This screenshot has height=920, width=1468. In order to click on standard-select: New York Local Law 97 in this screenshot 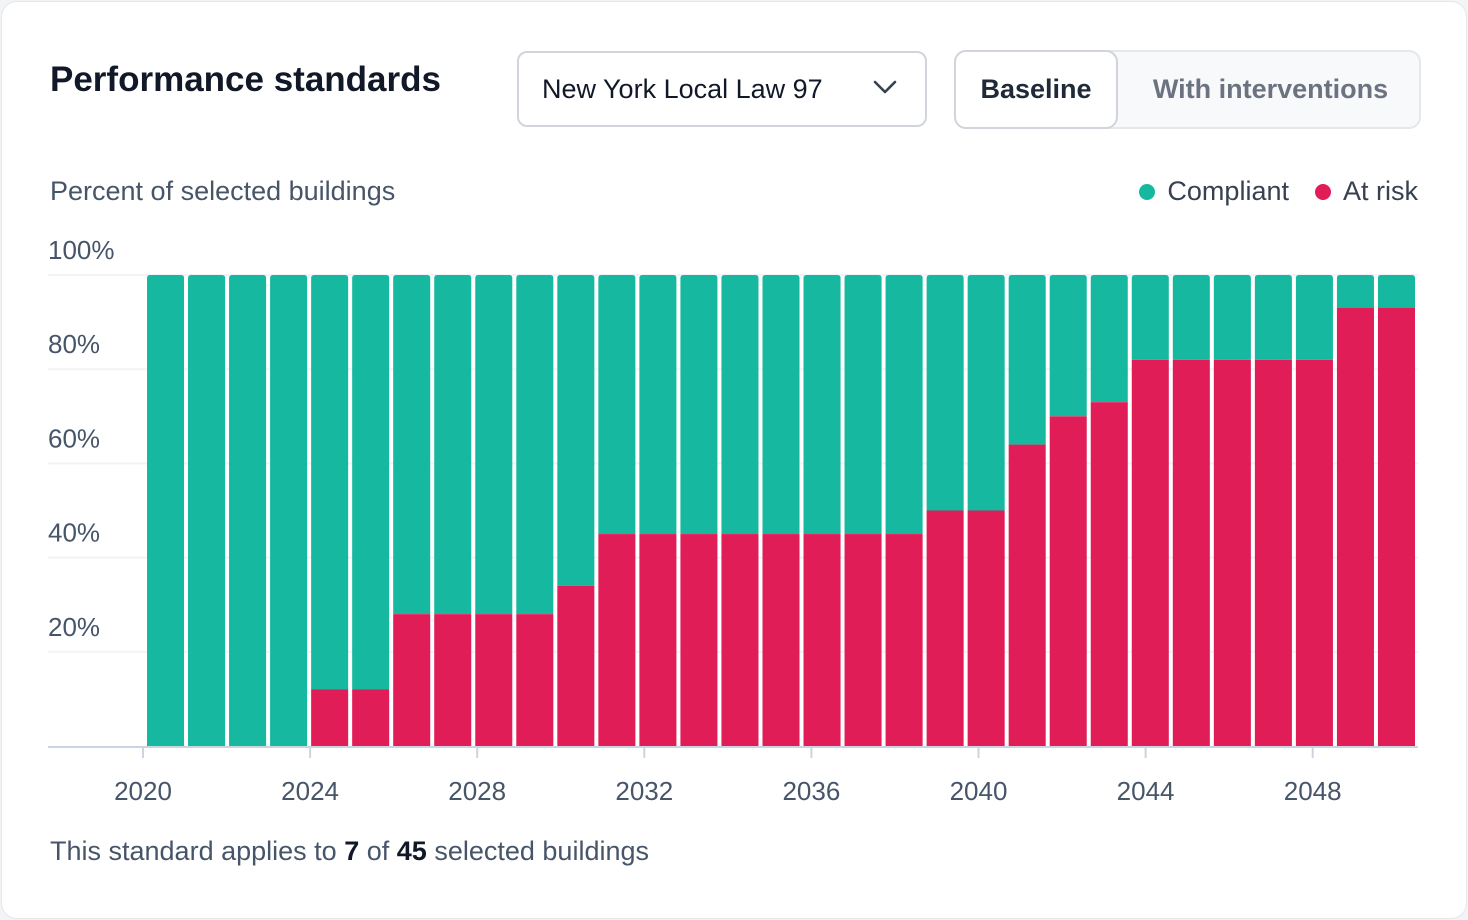, I will do `click(722, 89)`.